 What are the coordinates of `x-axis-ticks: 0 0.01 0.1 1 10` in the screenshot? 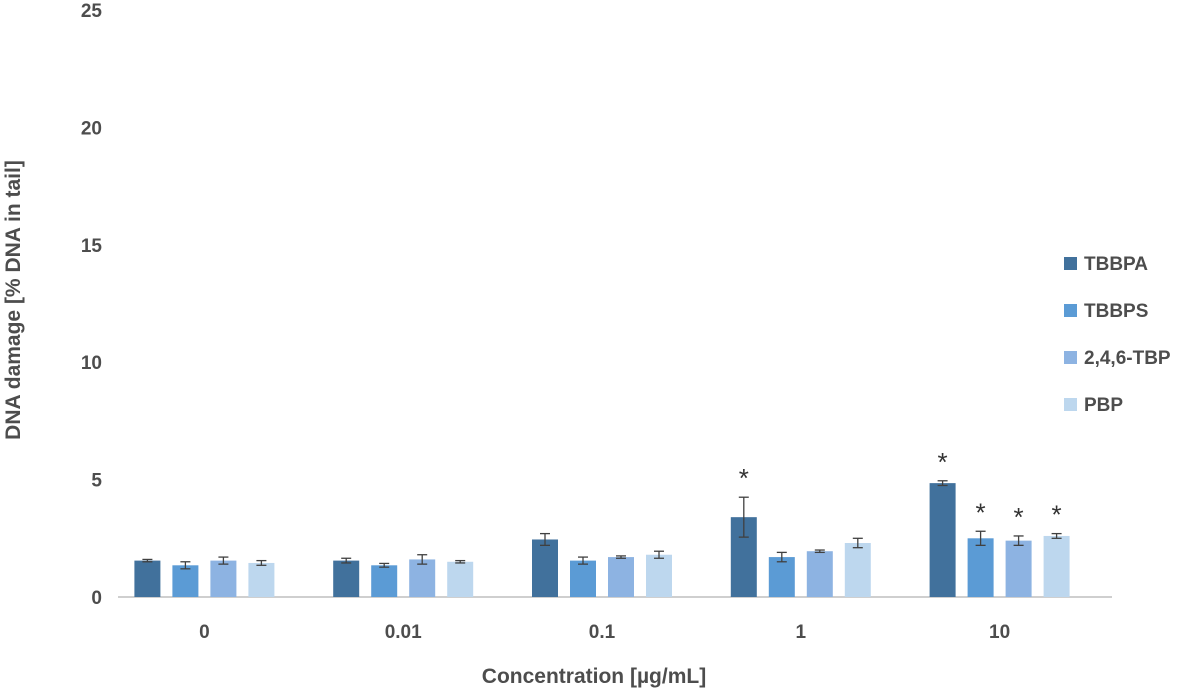 It's located at (604, 632).